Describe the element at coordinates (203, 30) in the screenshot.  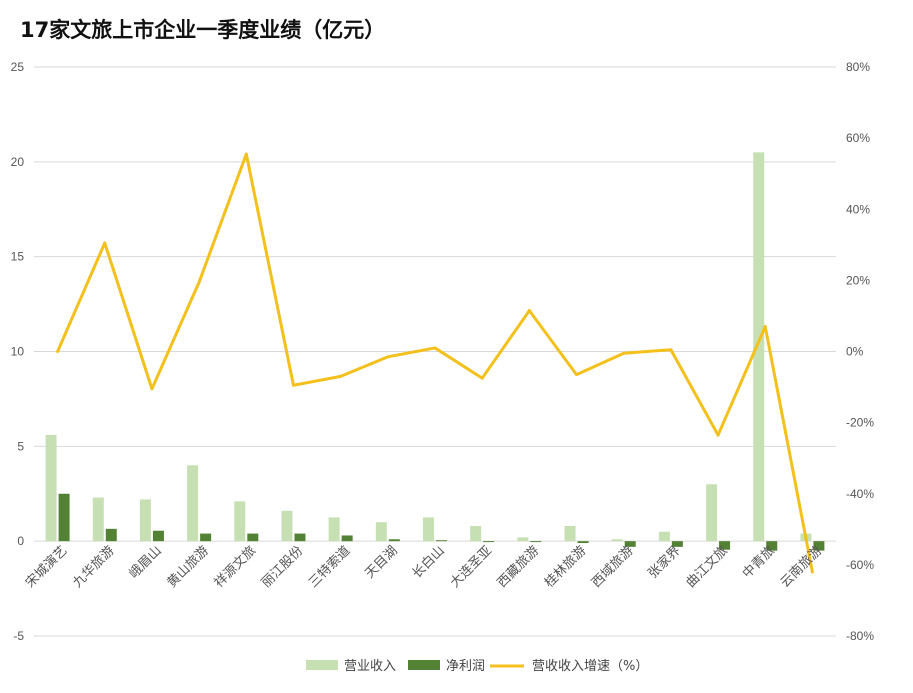
I see `chart-title: 17家文旅上市企业一季度业绩（亿元）` at that location.